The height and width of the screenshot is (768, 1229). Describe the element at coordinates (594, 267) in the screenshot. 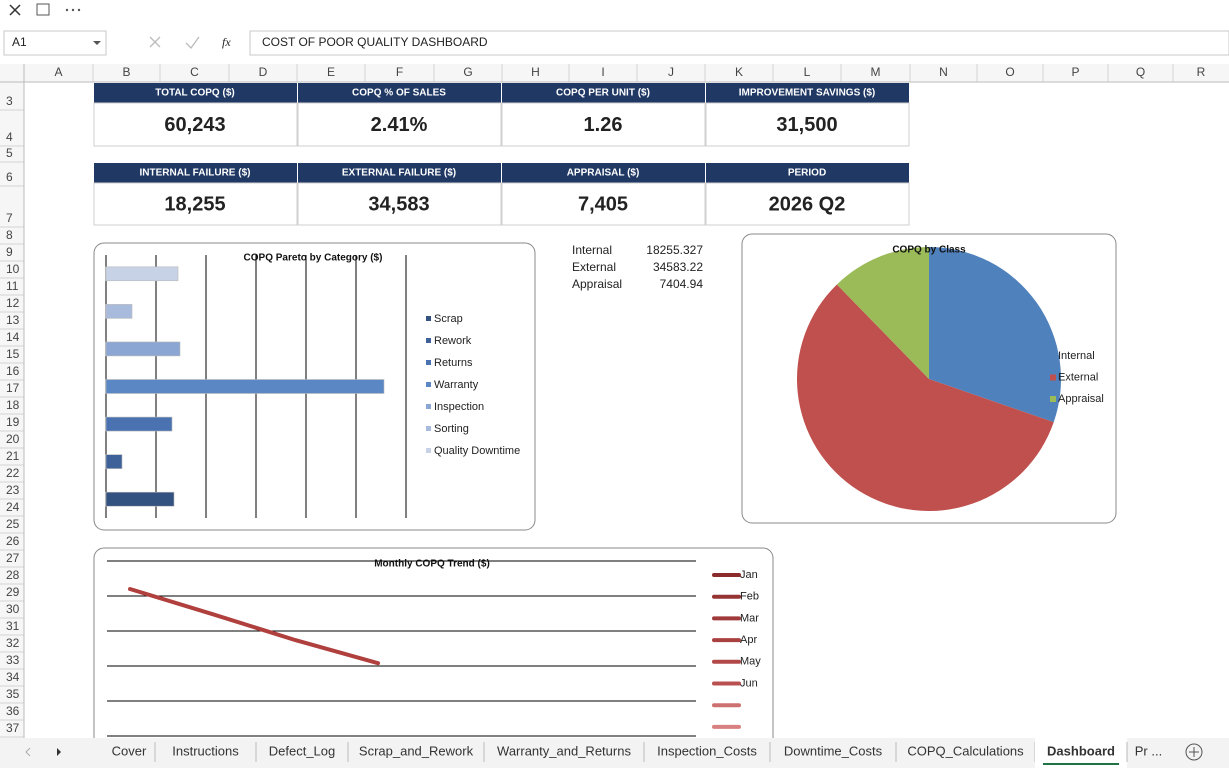

I see `cell-label: External` at that location.